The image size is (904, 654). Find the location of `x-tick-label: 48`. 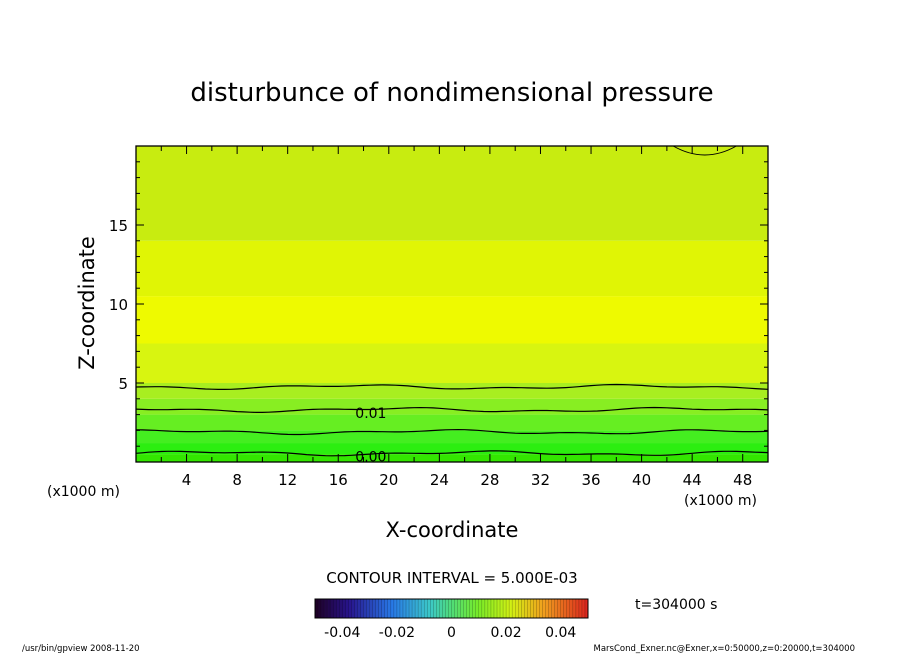

x-tick-label: 48 is located at coordinates (742, 480).